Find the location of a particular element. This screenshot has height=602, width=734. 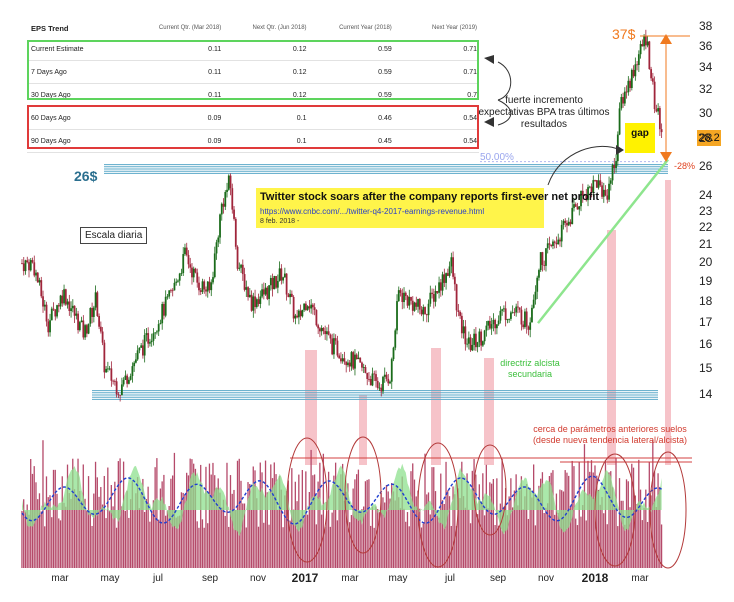

news-date: 8 feb. 2018 - is located at coordinates (280, 221).